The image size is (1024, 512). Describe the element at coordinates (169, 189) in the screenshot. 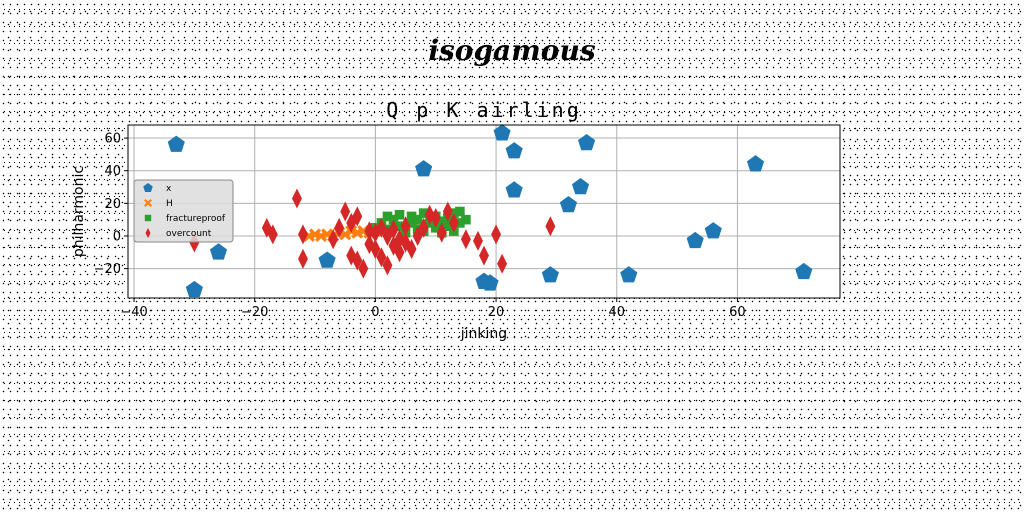

I see `legend-label: x` at that location.